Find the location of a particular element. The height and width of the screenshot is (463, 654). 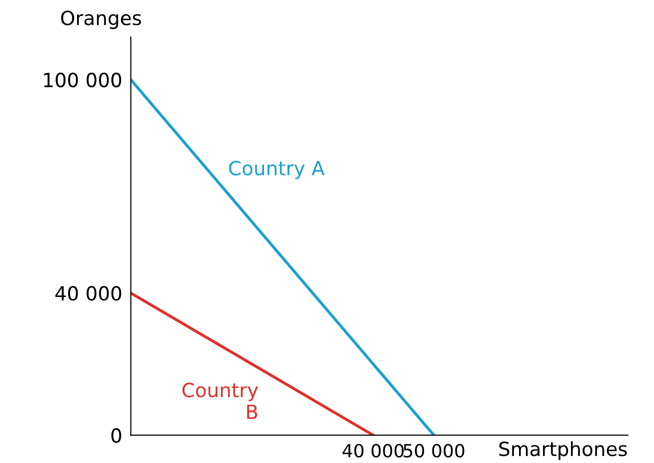

y-tick-label: 0 is located at coordinates (116, 435).